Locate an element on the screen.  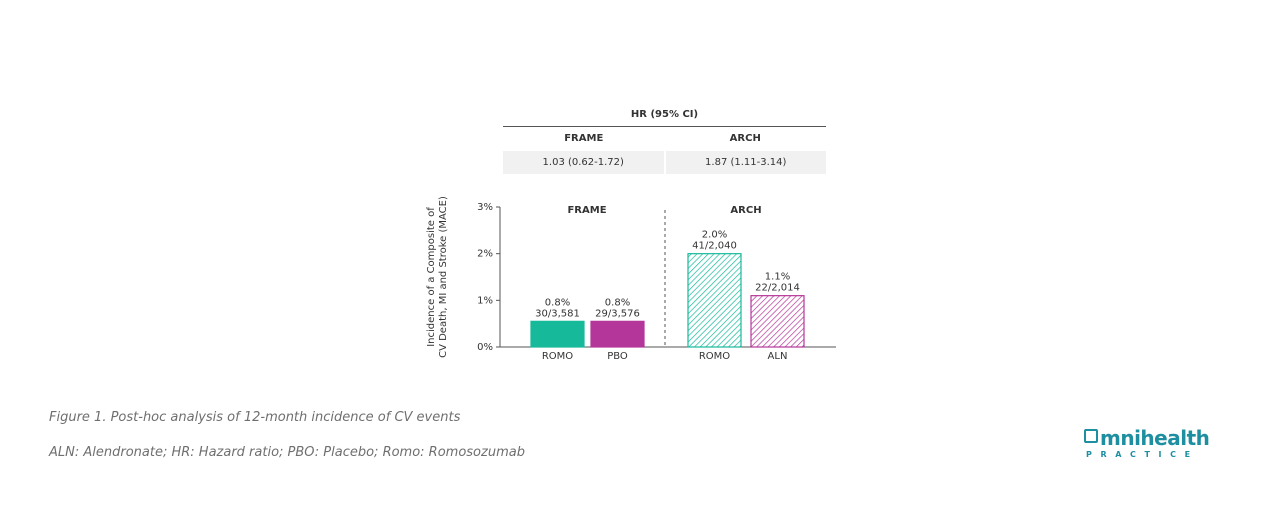
hr-value-arch: 1.87 (1.11-3.14) is located at coordinates (745, 162).